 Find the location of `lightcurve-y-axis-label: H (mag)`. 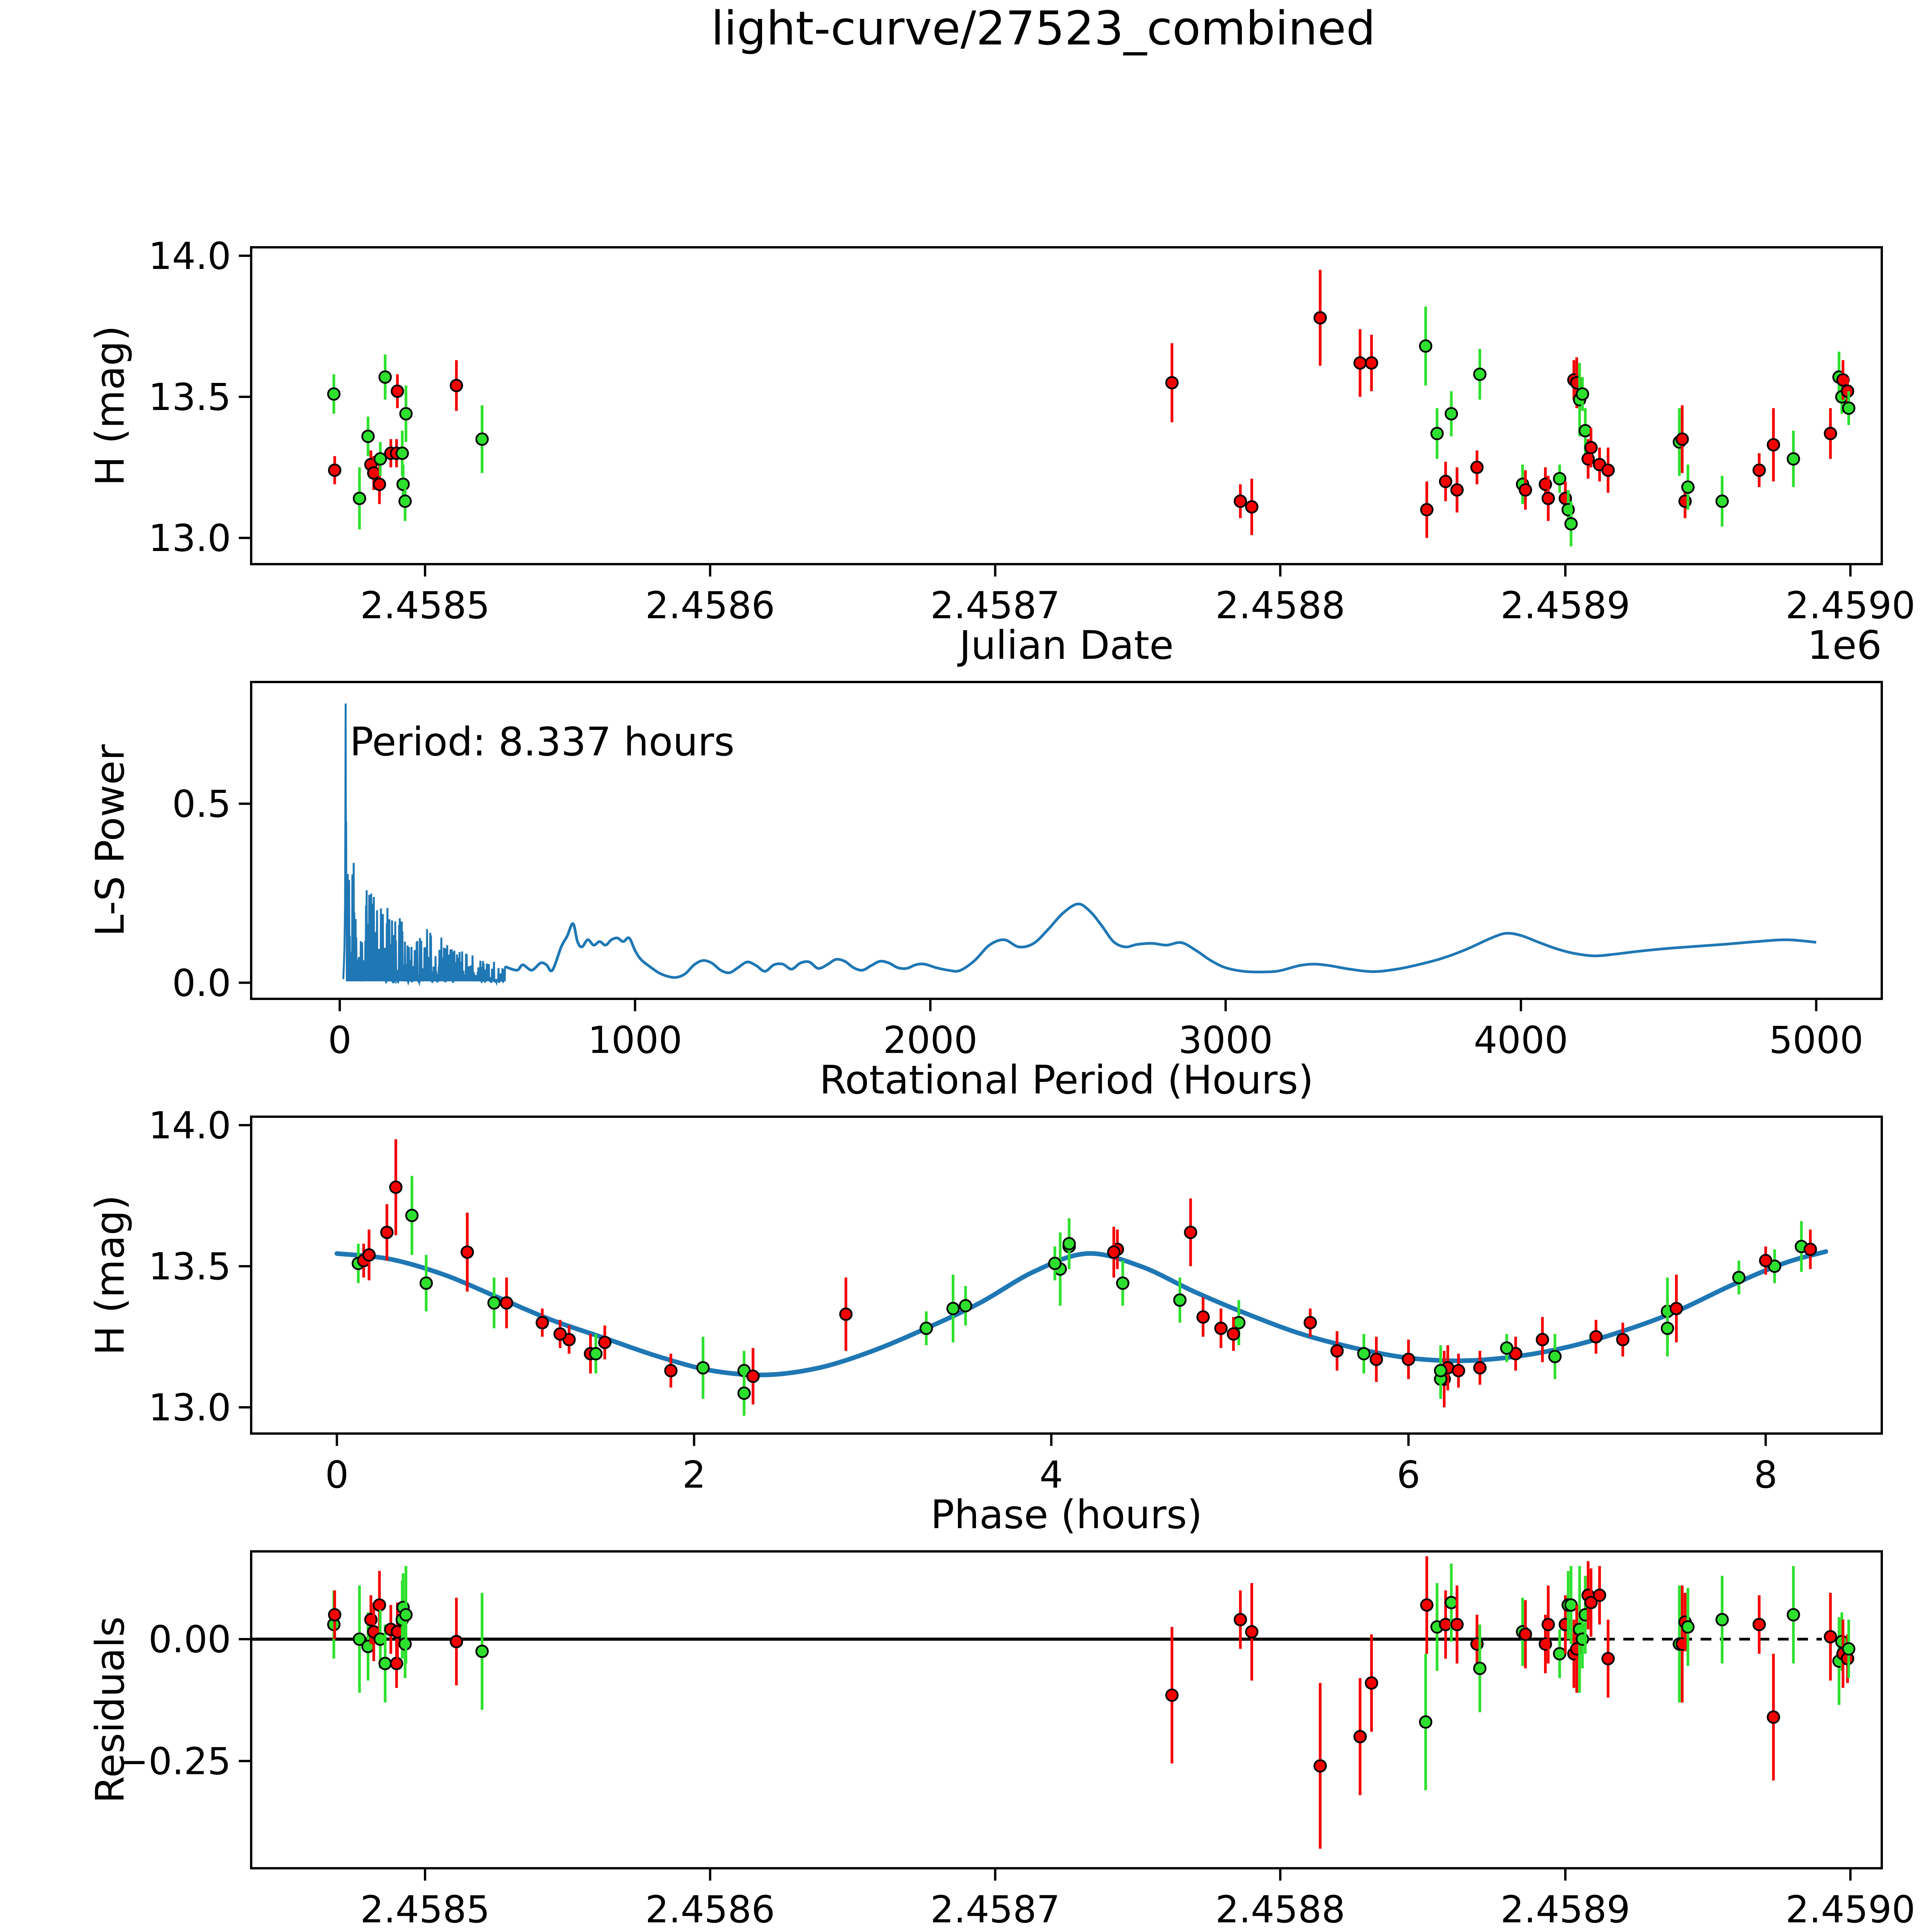

lightcurve-y-axis-label: H (mag) is located at coordinates (110, 406).